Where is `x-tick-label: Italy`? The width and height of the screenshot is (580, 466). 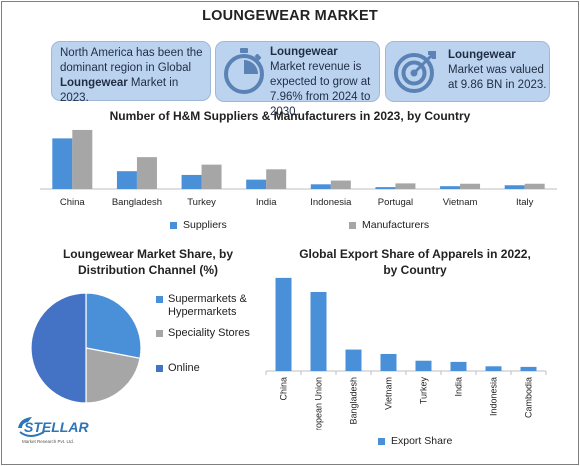
x-tick-label: Italy is located at coordinates (525, 202).